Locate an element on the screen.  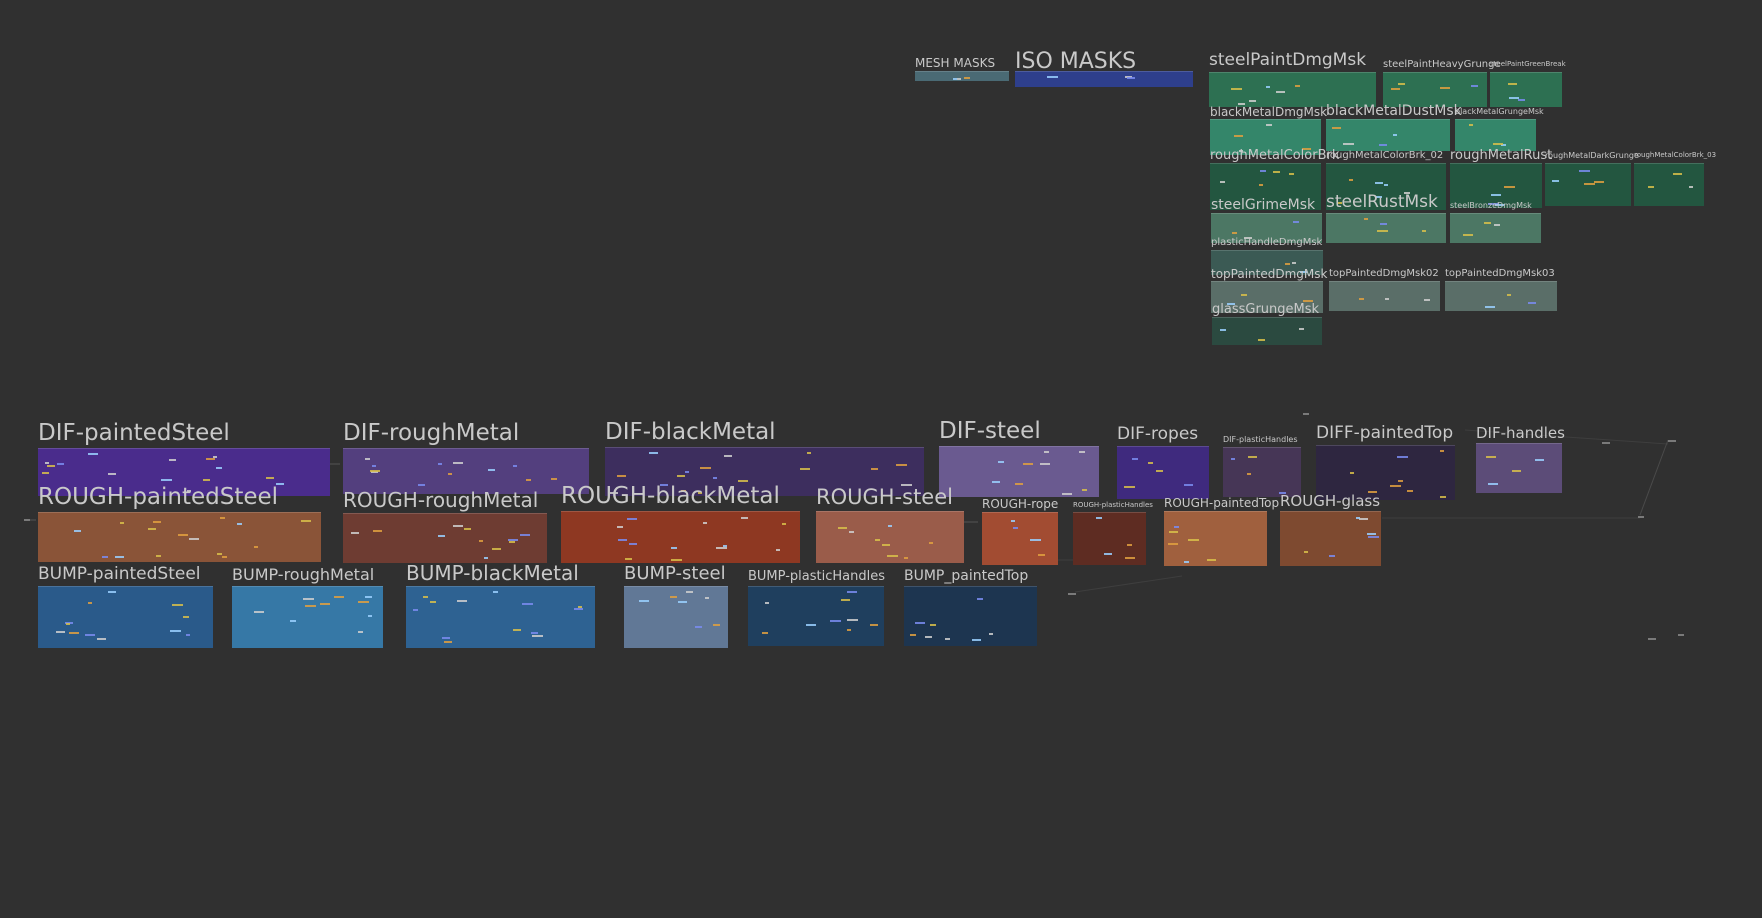
rough-metal-color-brk-02-frame is located at coordinates (1386, 186).